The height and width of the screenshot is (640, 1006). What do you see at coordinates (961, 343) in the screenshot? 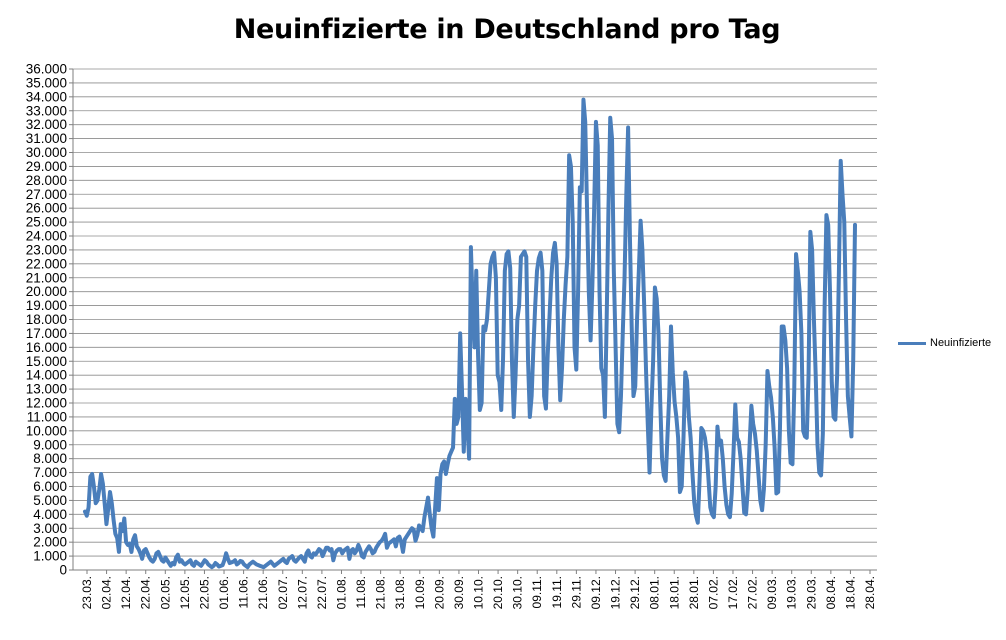
I see `legend-label: Neuinfizierte` at bounding box center [961, 343].